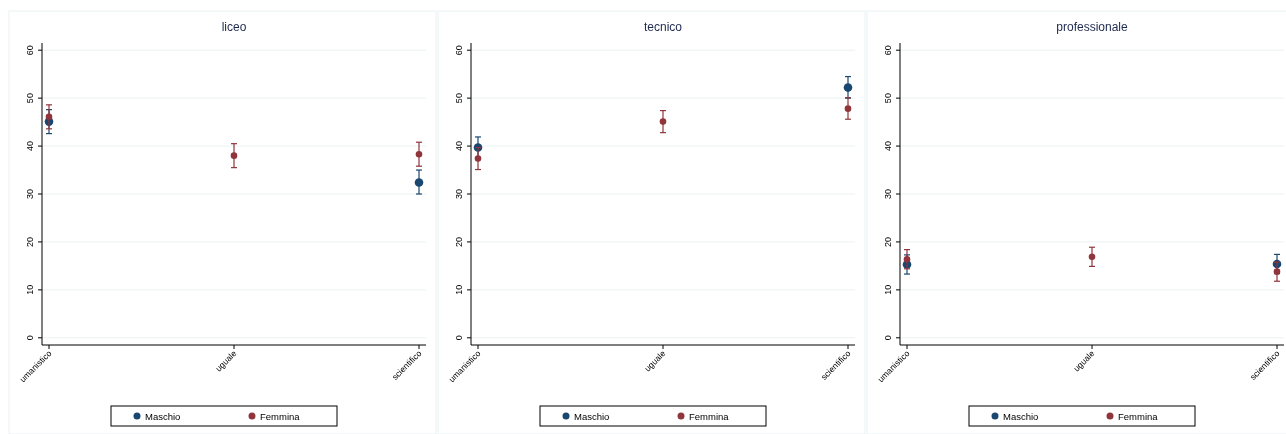 This screenshot has width=1286, height=434. I want to click on chart-title: liceo, so click(234, 27).